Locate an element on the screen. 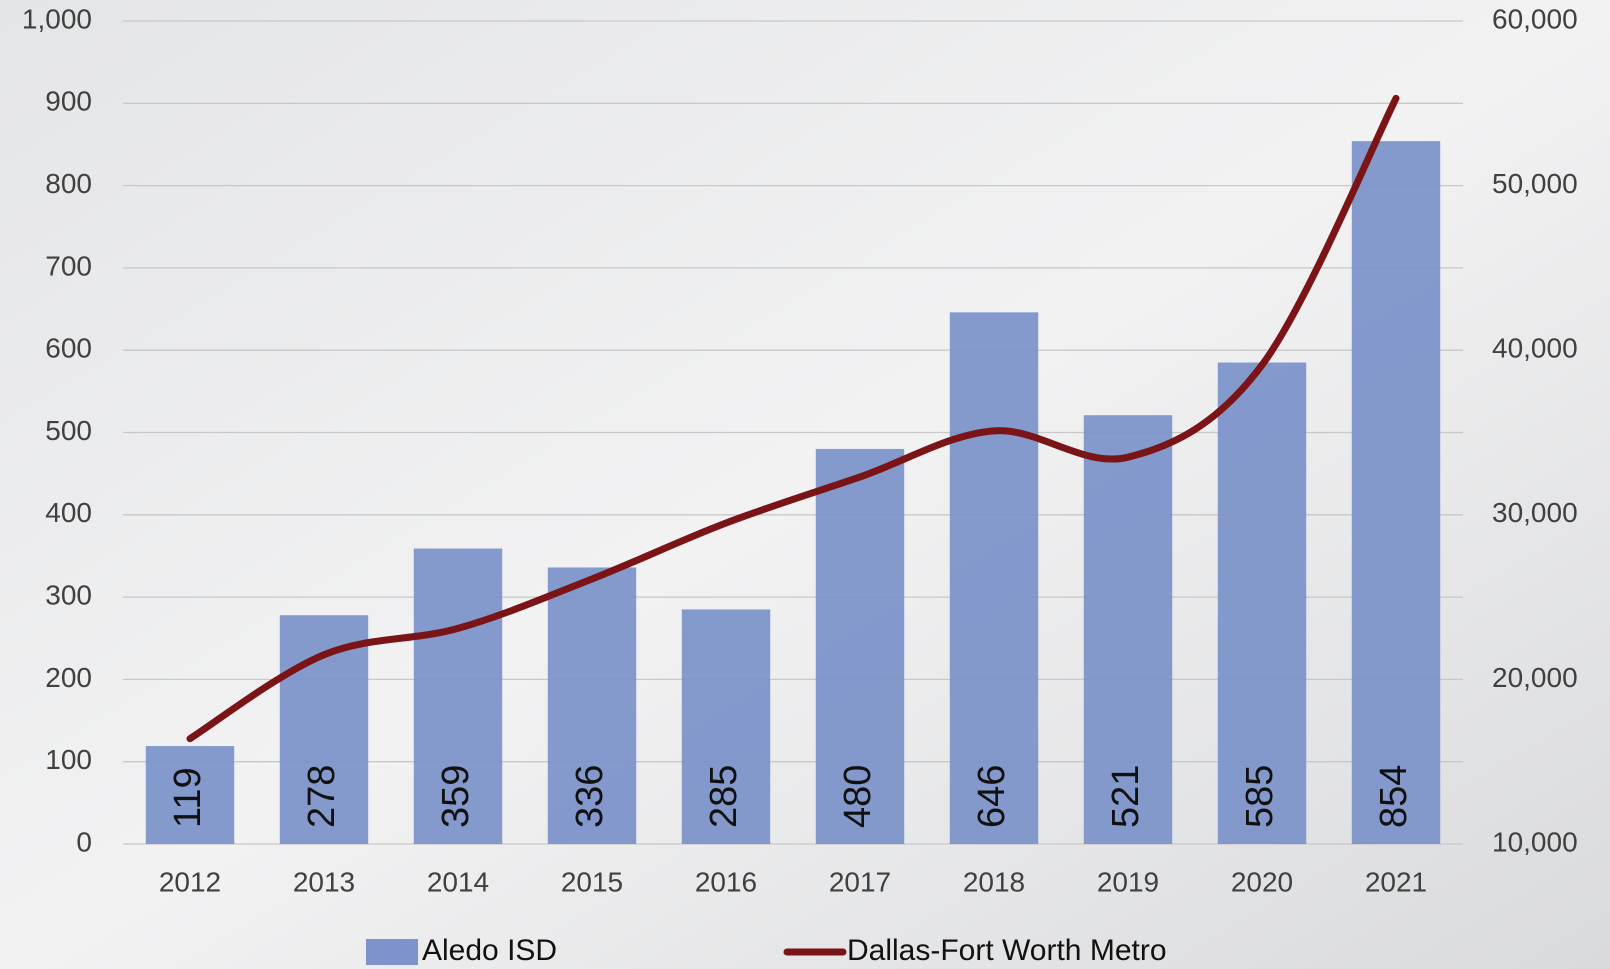  y2-tick-label: 30,000 is located at coordinates (1535, 512).